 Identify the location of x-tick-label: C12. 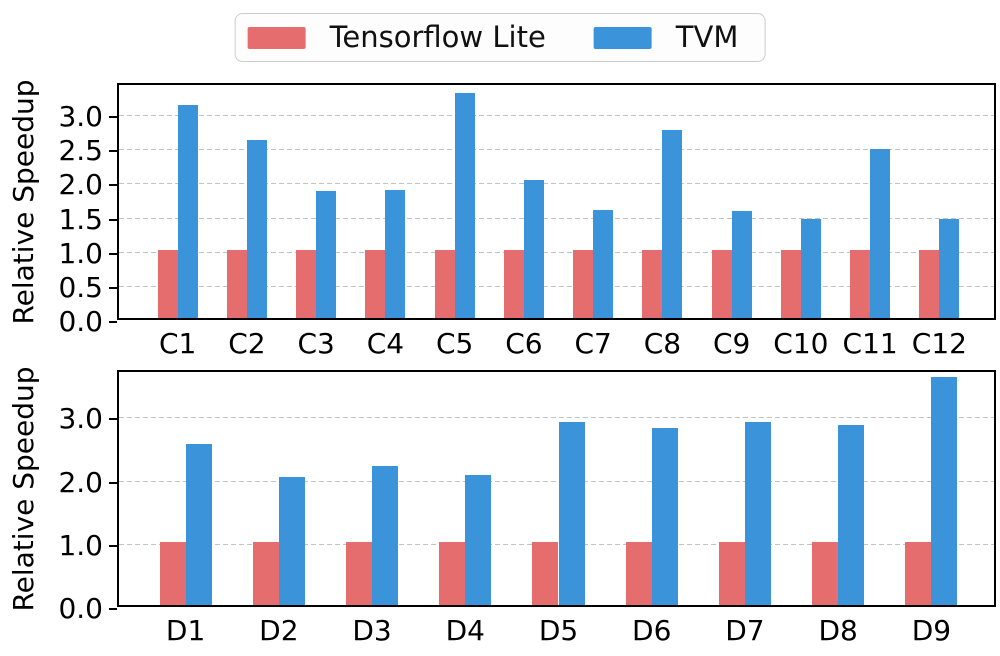
(939, 343).